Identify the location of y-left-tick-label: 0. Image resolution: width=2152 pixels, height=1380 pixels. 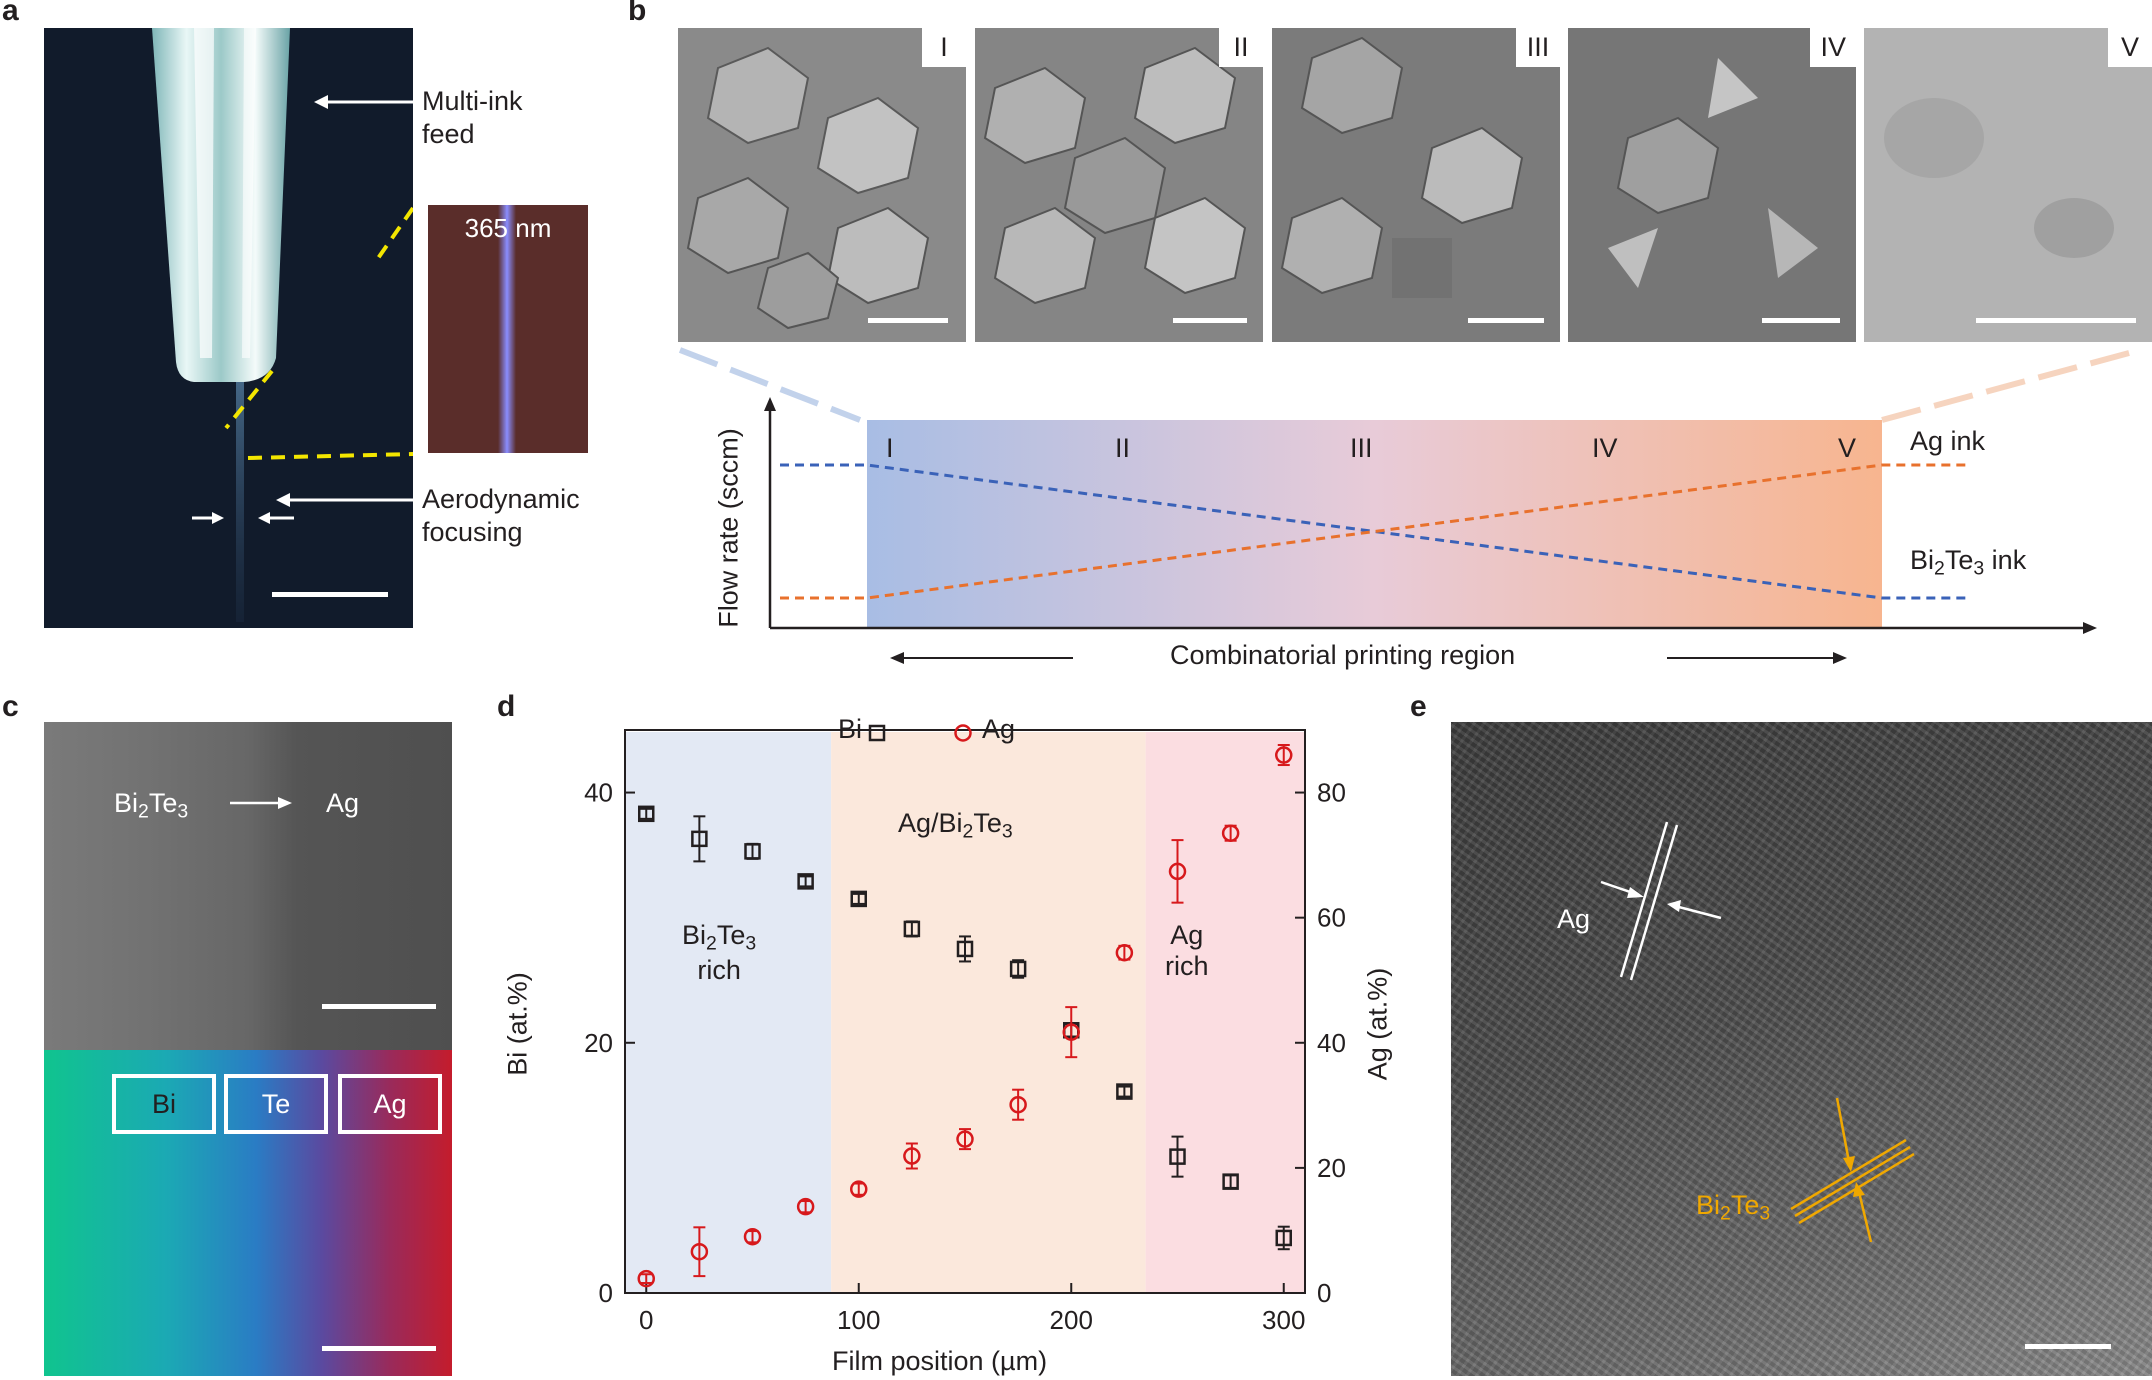
(606, 1293).